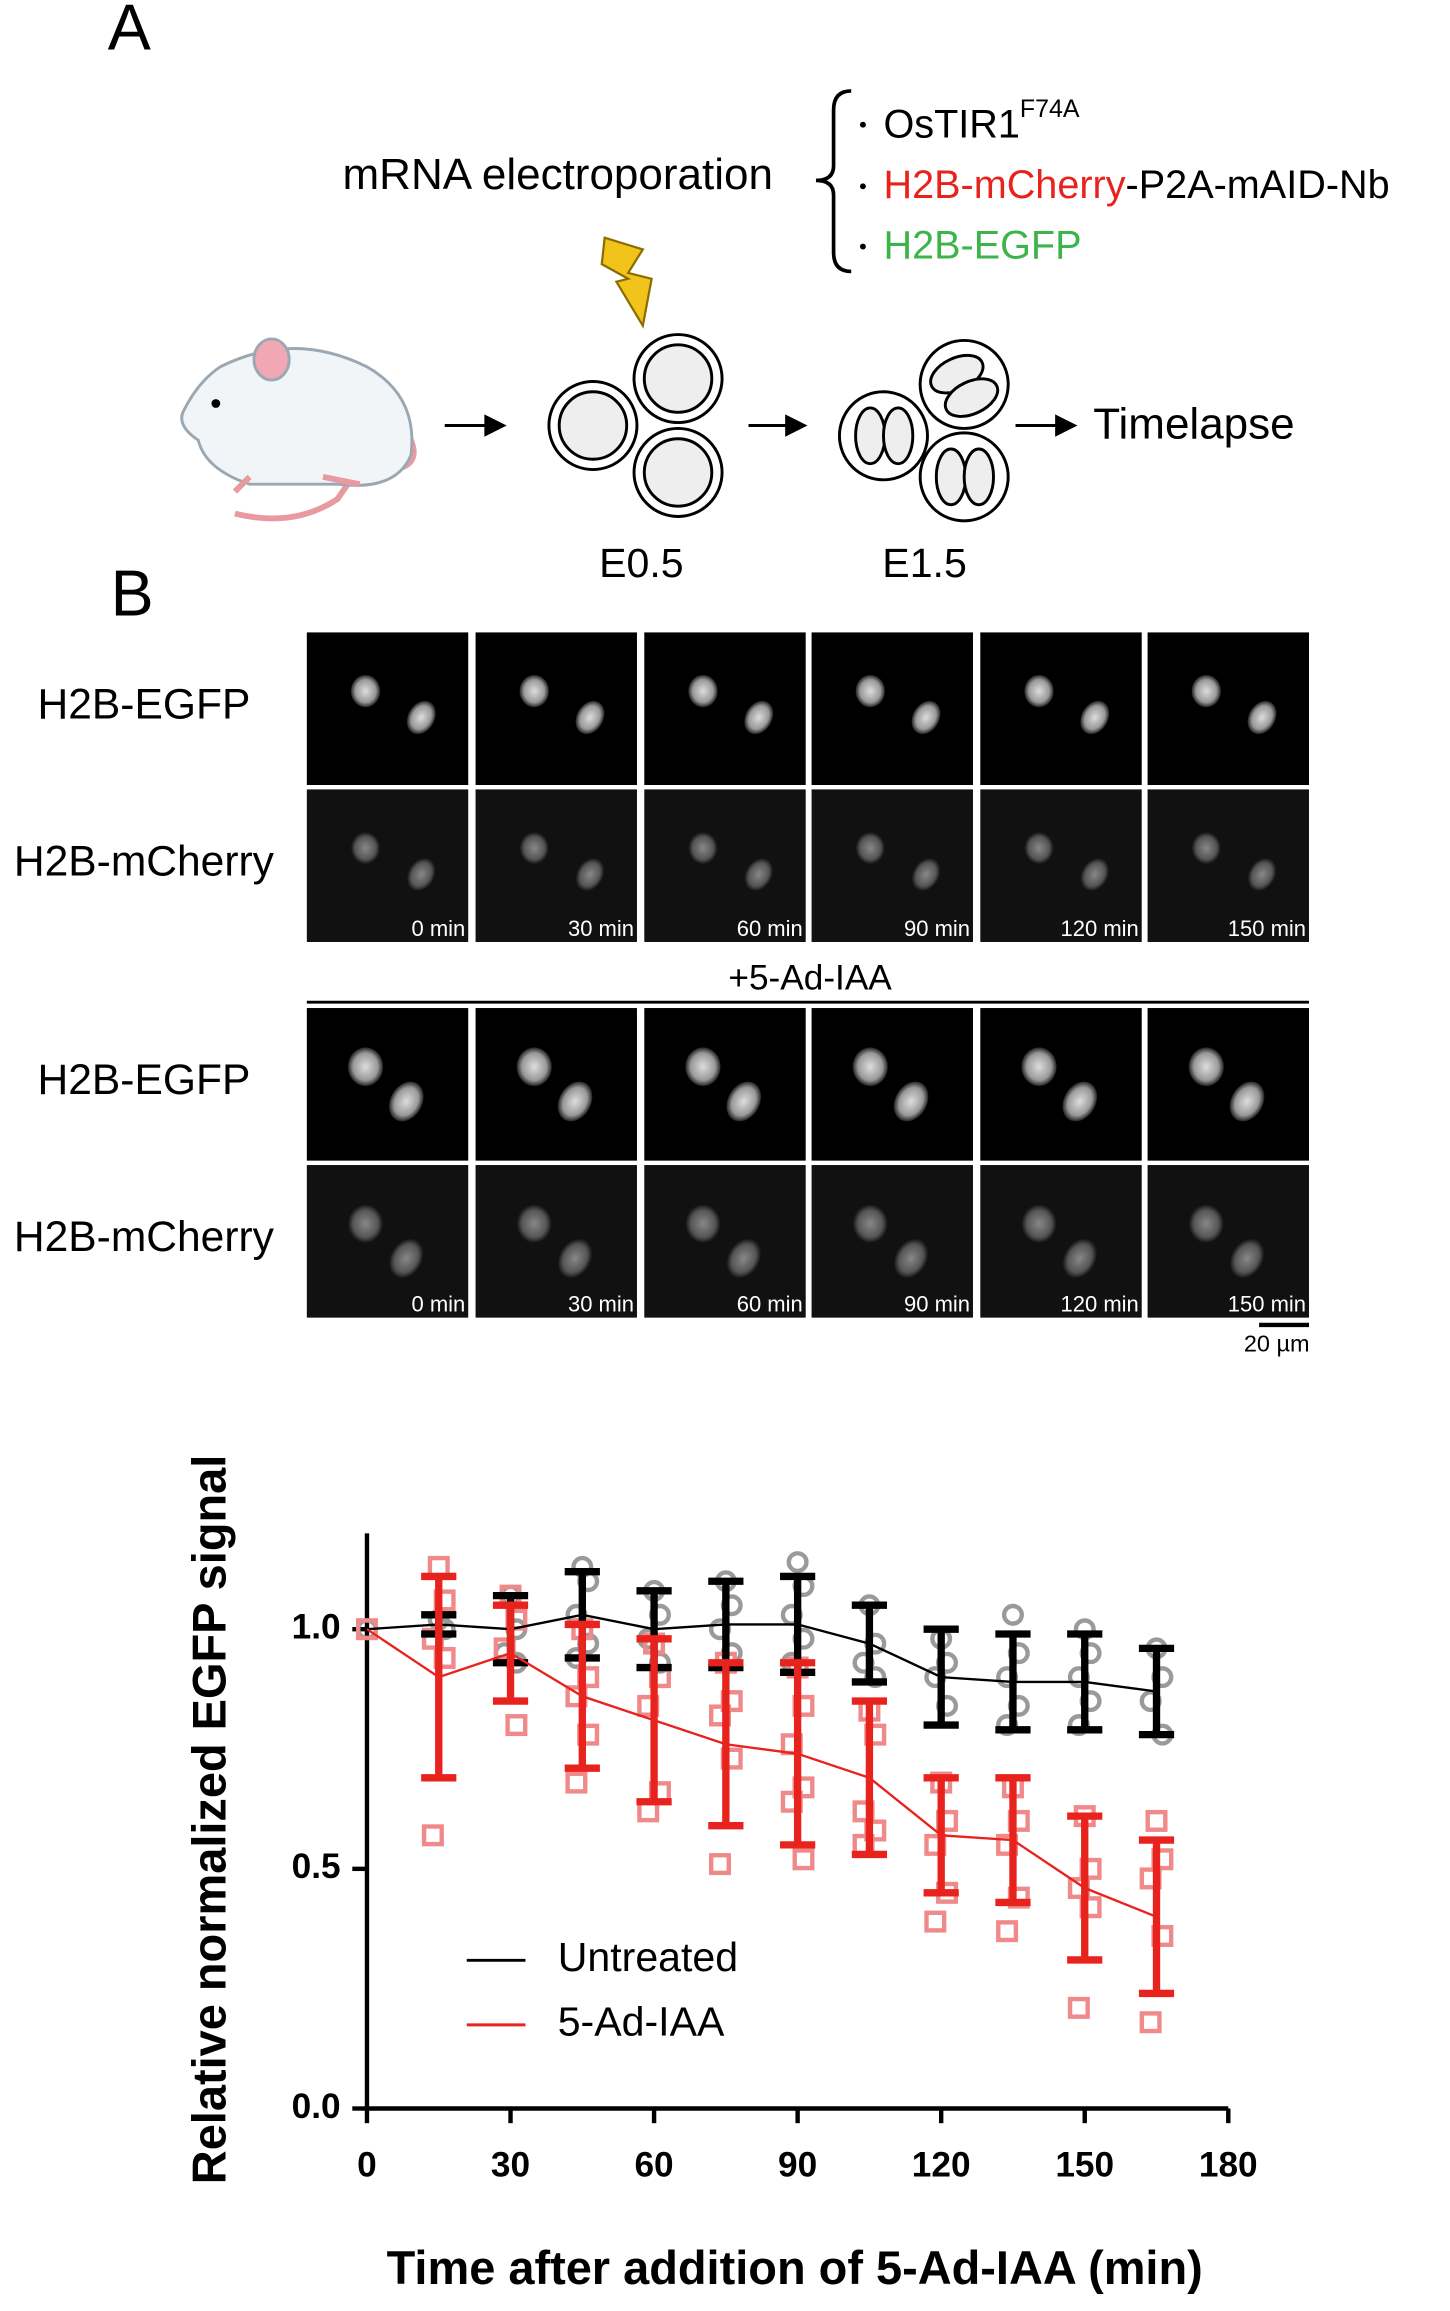 The height and width of the screenshot is (2311, 1450). Describe the element at coordinates (1084, 2165) in the screenshot. I see `x-tick-label: 150` at that location.